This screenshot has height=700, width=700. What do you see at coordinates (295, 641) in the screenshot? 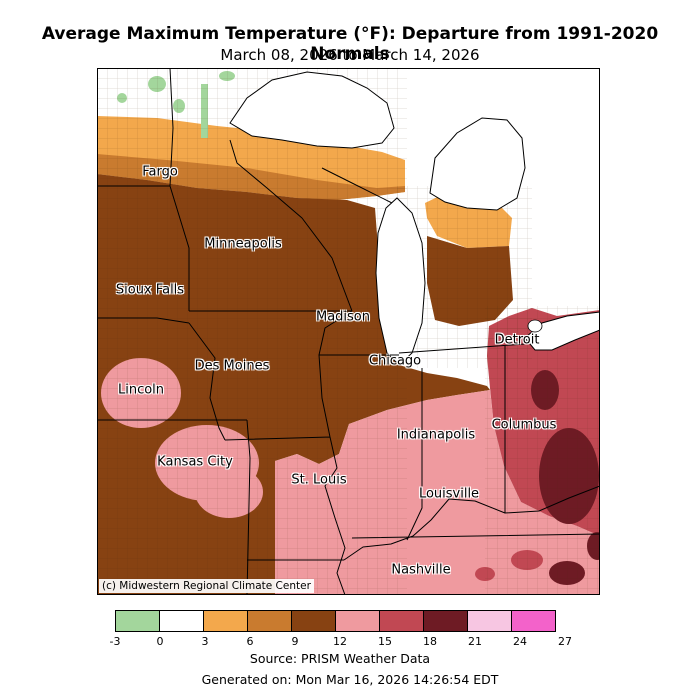
I see `colorbar-tick: 9` at bounding box center [295, 641].